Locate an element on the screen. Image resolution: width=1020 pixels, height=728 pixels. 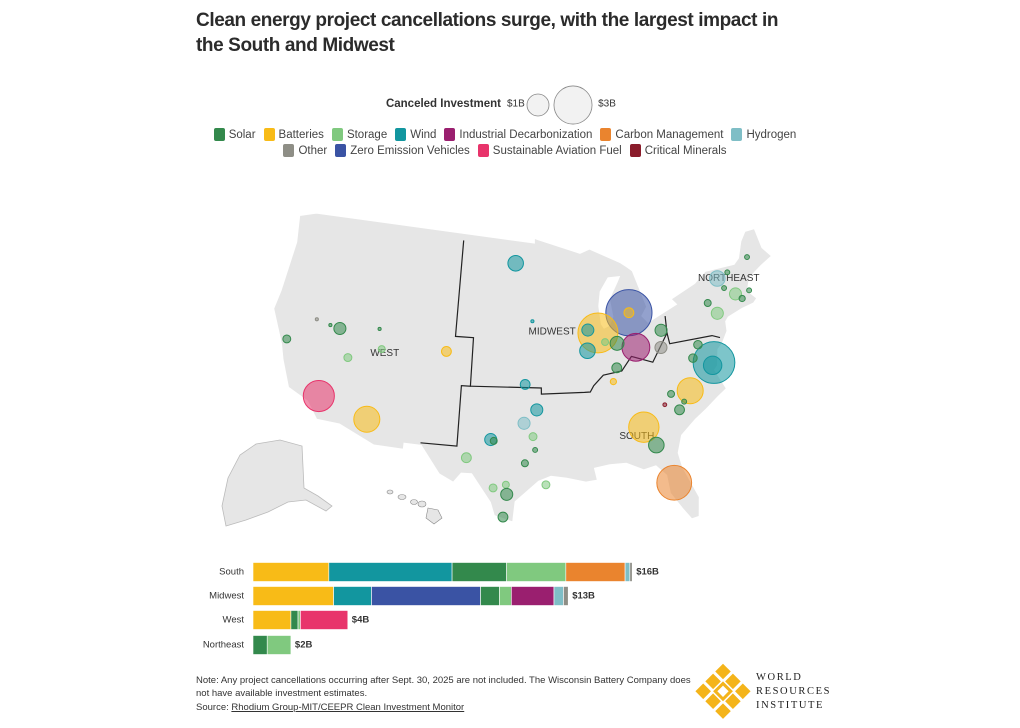
legend-item: Sustainable Aviation Fuel is located at coordinates (549, 150).